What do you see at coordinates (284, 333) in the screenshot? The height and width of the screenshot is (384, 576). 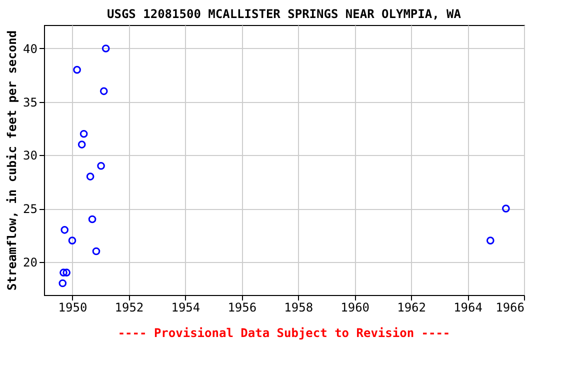 I see `text: ---- Provisional Data Subject to Revision ----` at bounding box center [284, 333].